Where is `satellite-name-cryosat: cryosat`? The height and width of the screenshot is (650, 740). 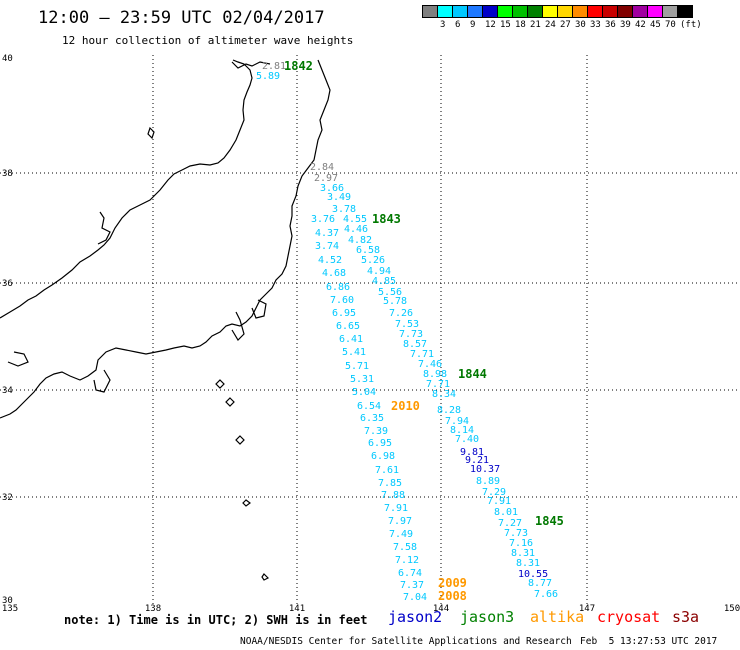 satellite-name-cryosat: cryosat is located at coordinates (629, 617).